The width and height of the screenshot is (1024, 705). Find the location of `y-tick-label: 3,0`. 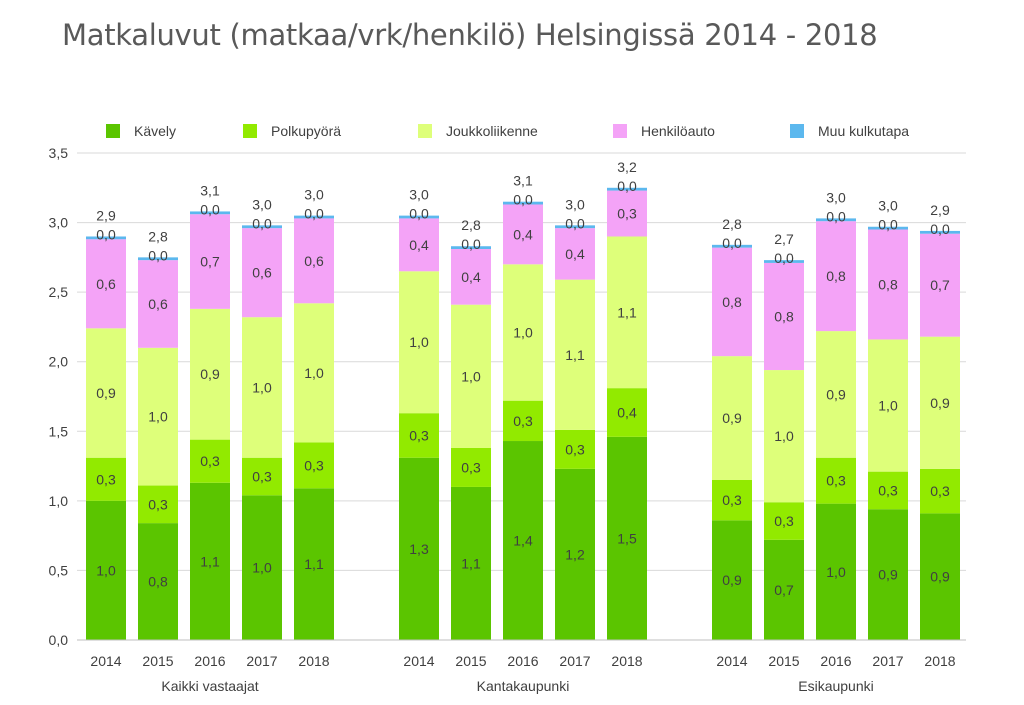

y-tick-label: 3,0 is located at coordinates (59, 223).